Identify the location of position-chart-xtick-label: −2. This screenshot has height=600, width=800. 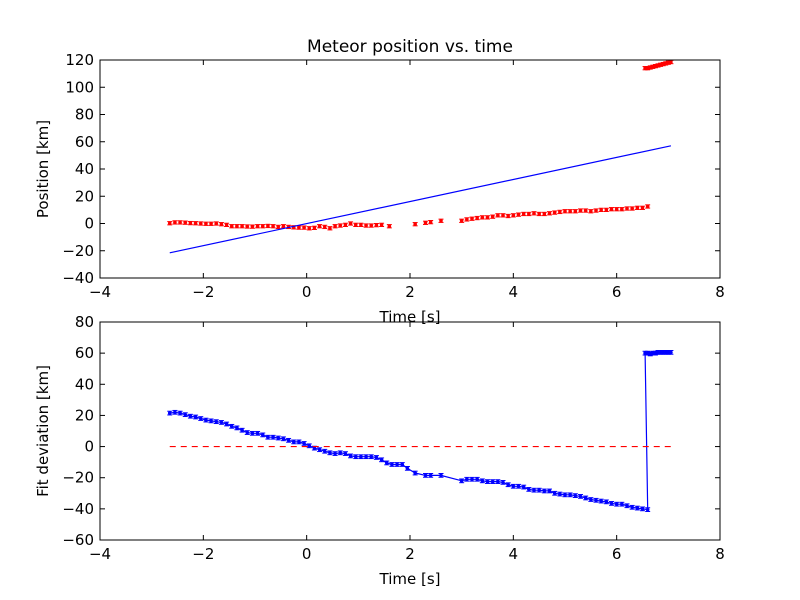
(203, 292).